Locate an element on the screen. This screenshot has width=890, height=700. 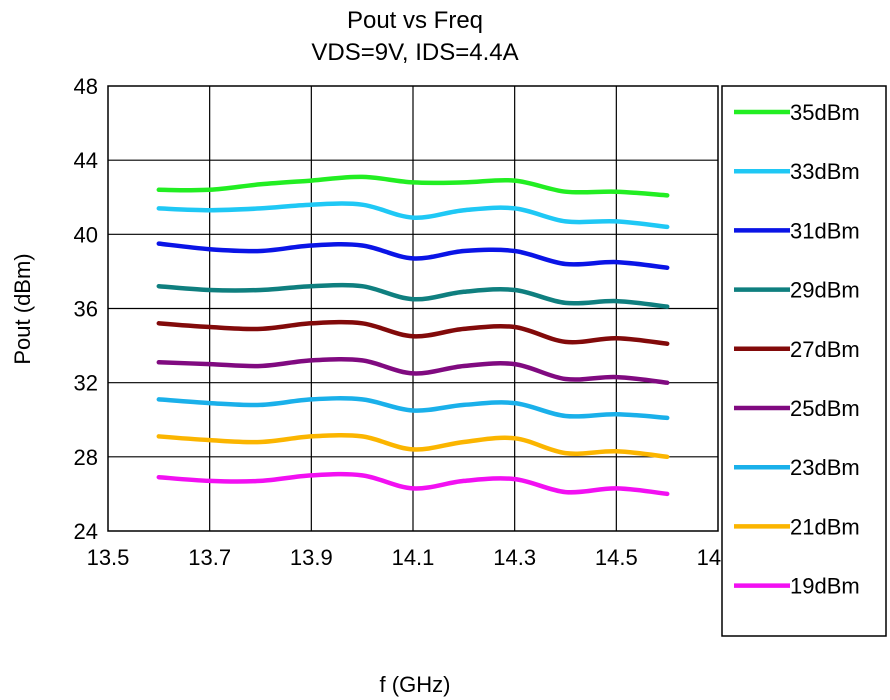
series-line-23dBm is located at coordinates (413, 408).